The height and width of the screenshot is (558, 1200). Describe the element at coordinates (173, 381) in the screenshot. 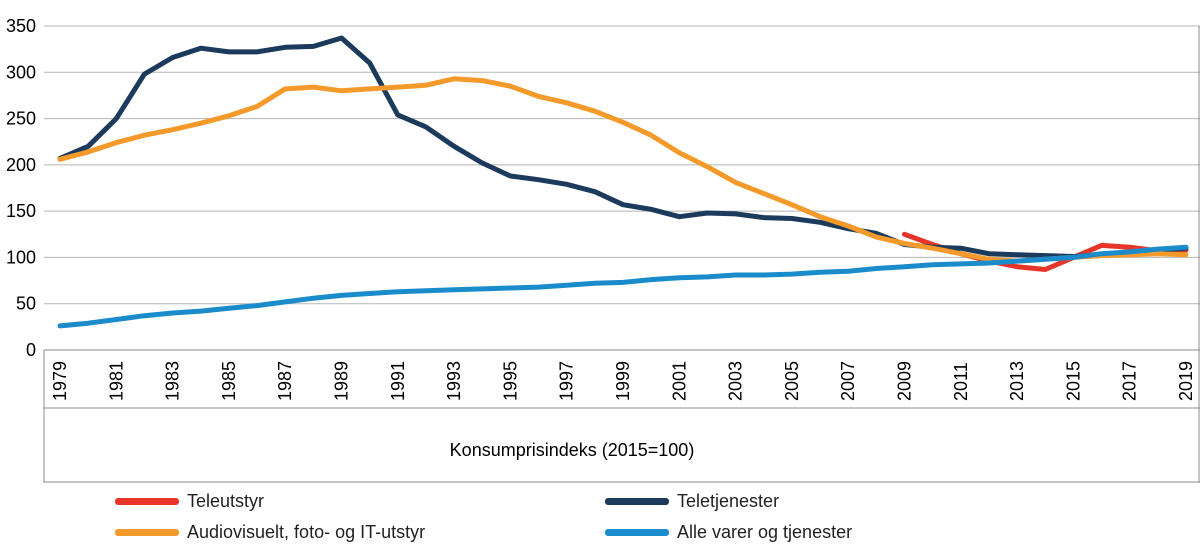

I see `x-tick-label: 1983` at that location.